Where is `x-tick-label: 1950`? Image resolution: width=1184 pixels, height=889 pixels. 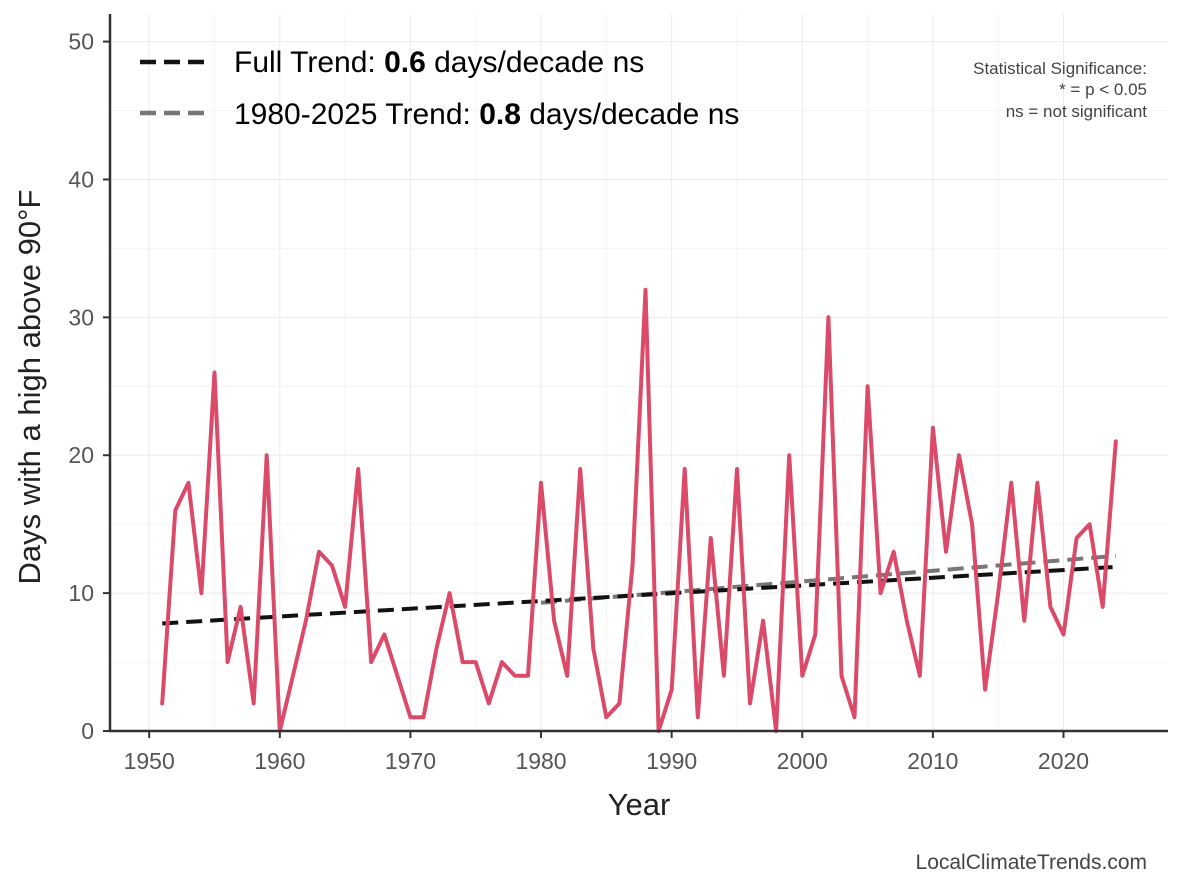 x-tick-label: 1950 is located at coordinates (149, 761).